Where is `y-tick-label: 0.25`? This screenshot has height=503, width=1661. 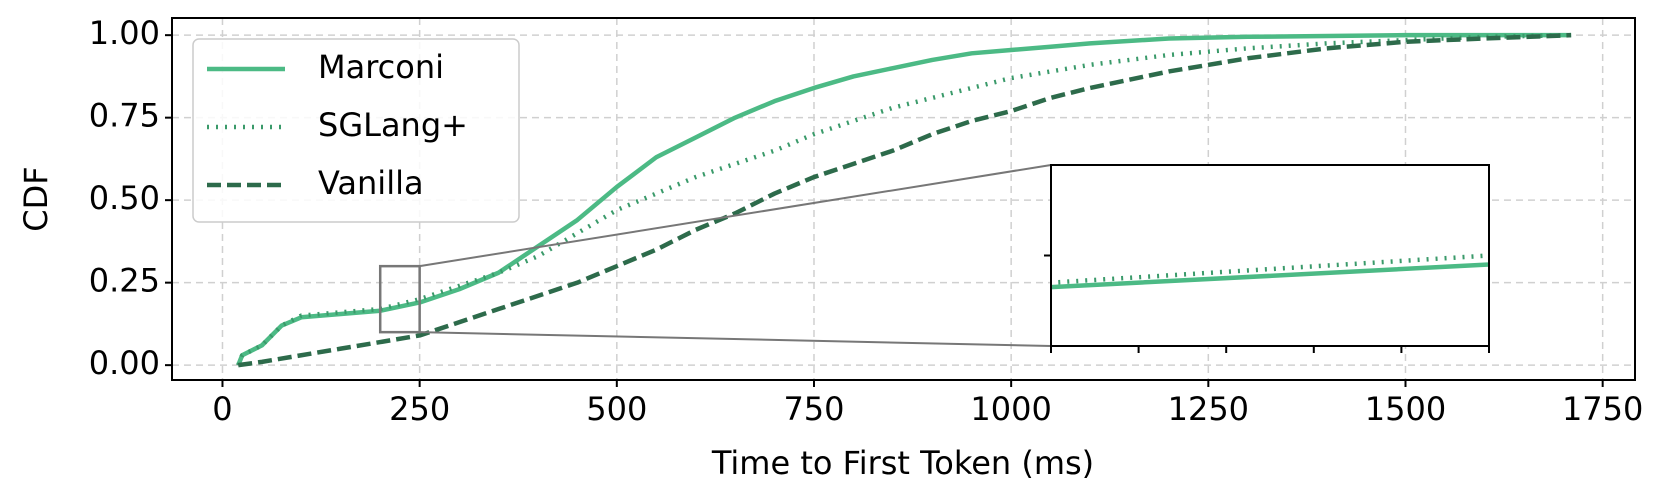
y-tick-label: 0.25 is located at coordinates (124, 281).